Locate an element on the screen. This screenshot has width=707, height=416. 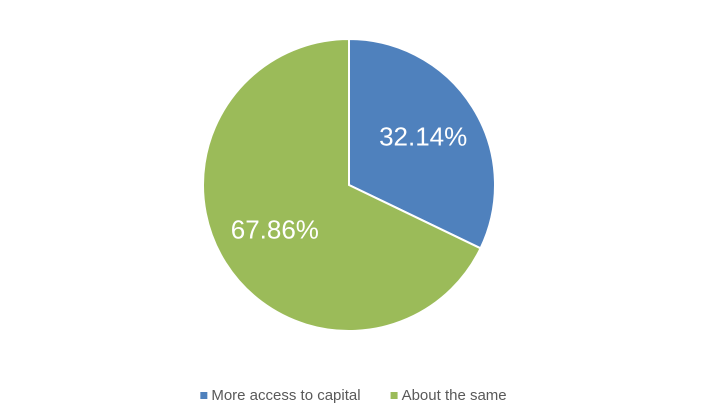
pie-slice is located at coordinates (422, 143).